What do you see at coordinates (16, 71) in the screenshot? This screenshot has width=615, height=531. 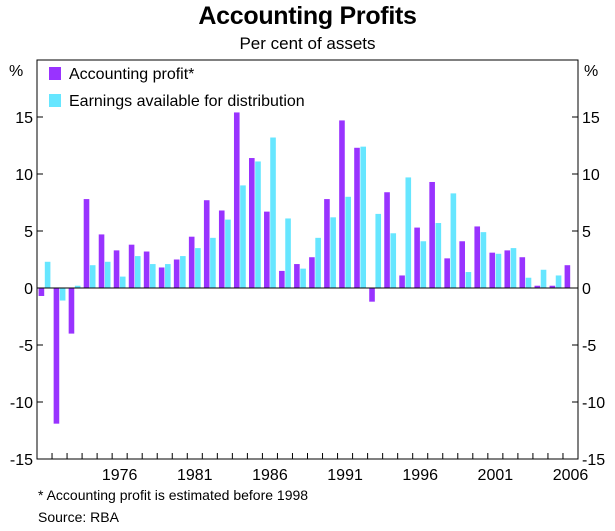 I see `y-axis-unit-left: %` at bounding box center [16, 71].